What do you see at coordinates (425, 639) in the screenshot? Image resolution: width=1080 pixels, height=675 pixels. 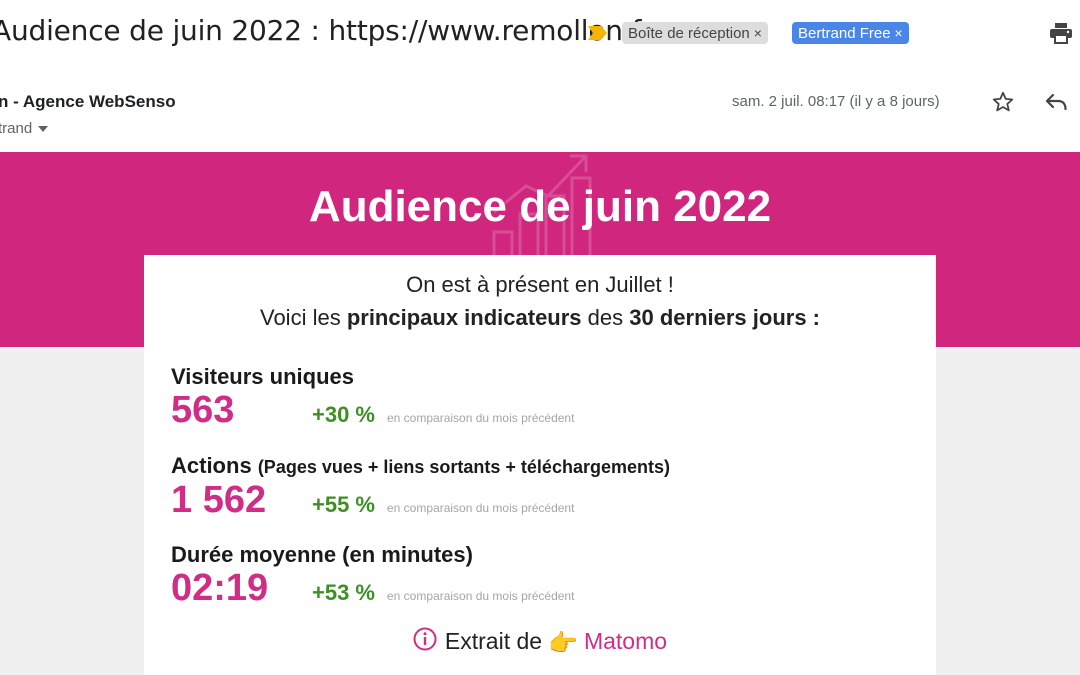 I see `info-icon` at bounding box center [425, 639].